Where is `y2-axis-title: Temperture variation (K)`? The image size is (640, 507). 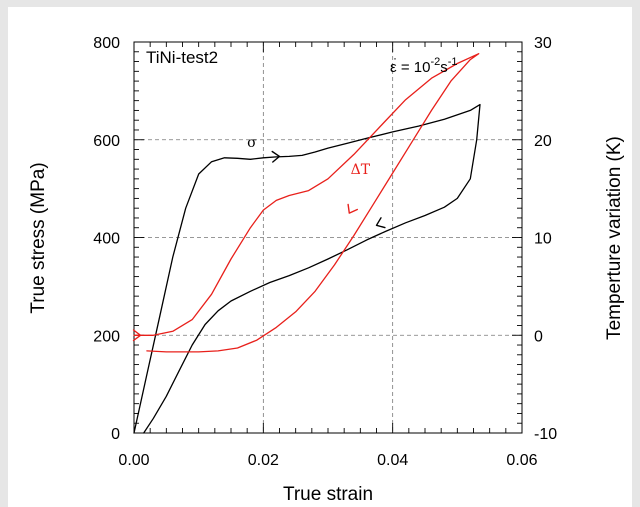 y2-axis-title: Temperture variation (K) is located at coordinates (614, 238).